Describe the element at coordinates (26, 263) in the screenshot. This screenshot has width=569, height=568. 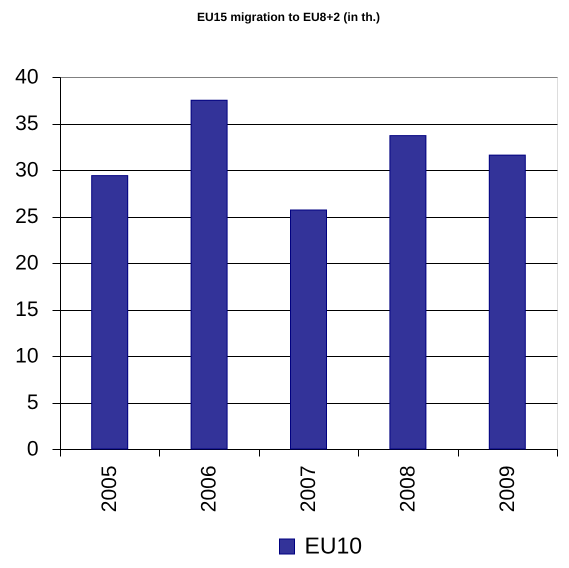
I see `y-tick-label: 20` at that location.